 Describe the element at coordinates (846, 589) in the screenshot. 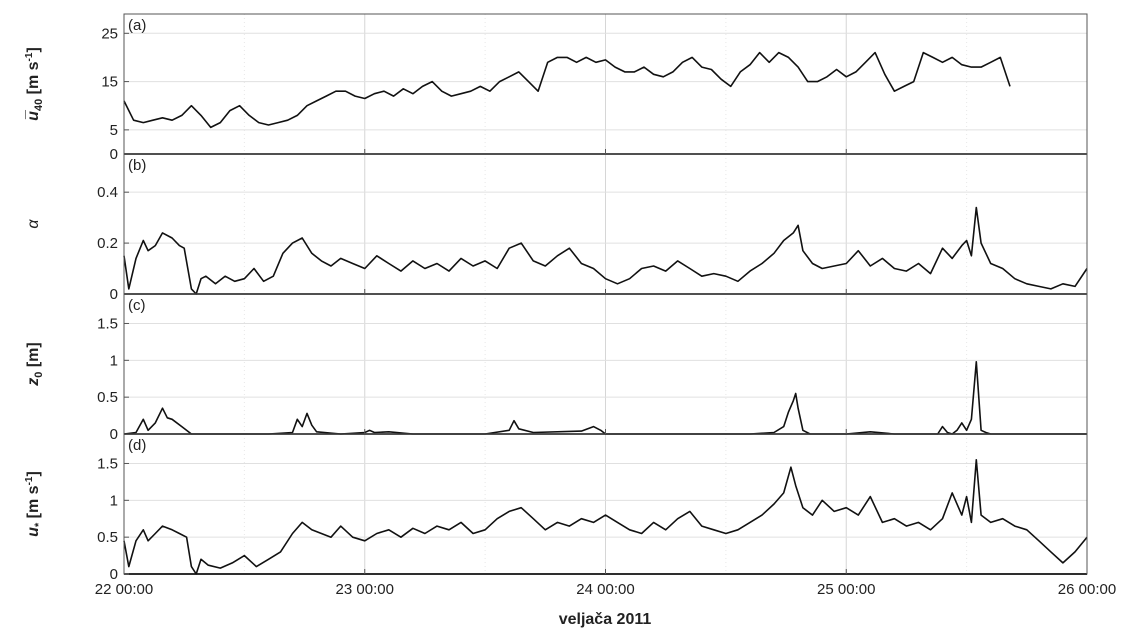

I see `x-tick-label: 25 00:00` at that location.